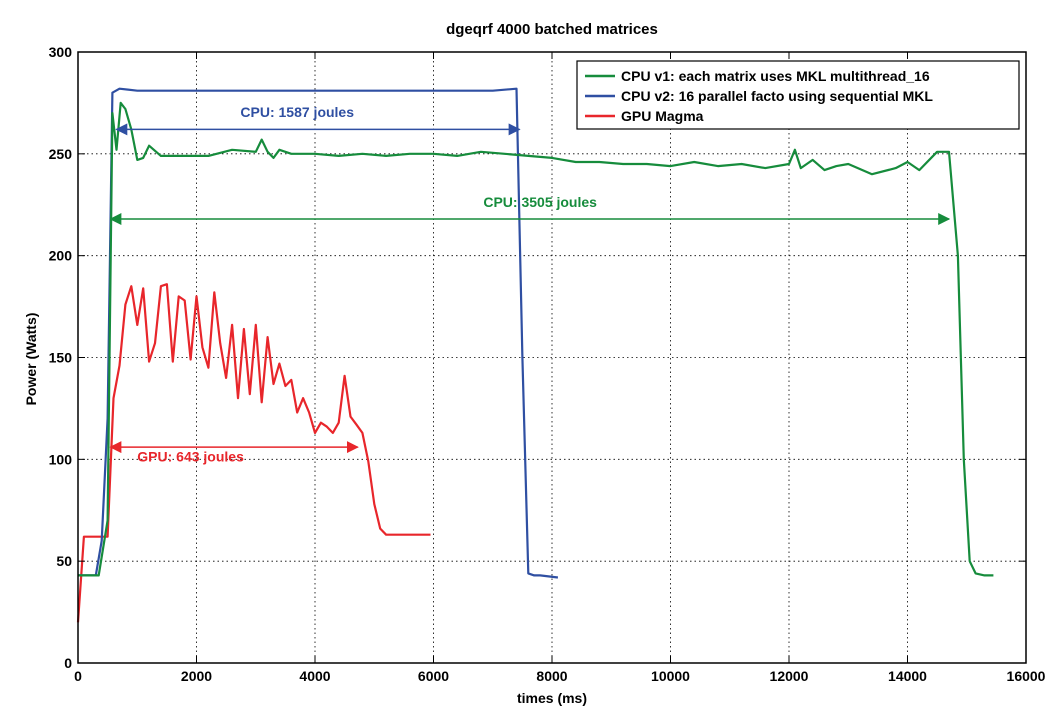  Describe the element at coordinates (789, 676) in the screenshot. I see `x-tick-label: 12000` at that location.